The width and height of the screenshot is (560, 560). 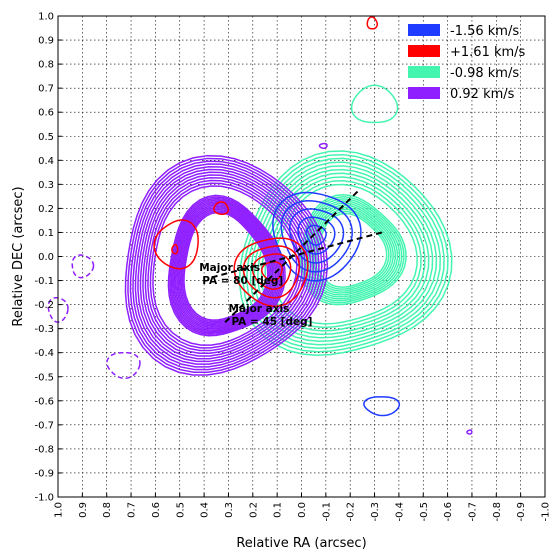 What do you see at coordinates (46, 113) in the screenshot?
I see `y-tick-label: 0.6` at bounding box center [46, 113].